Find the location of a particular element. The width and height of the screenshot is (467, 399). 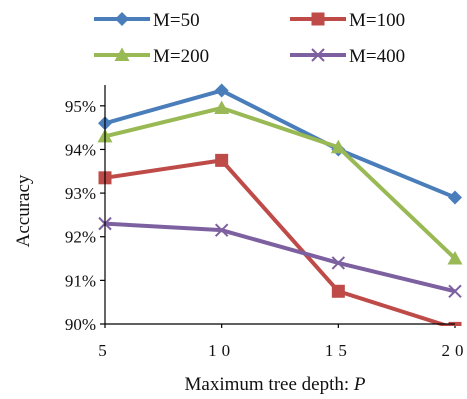

legend-label-m50: M=50 is located at coordinates (176, 20).